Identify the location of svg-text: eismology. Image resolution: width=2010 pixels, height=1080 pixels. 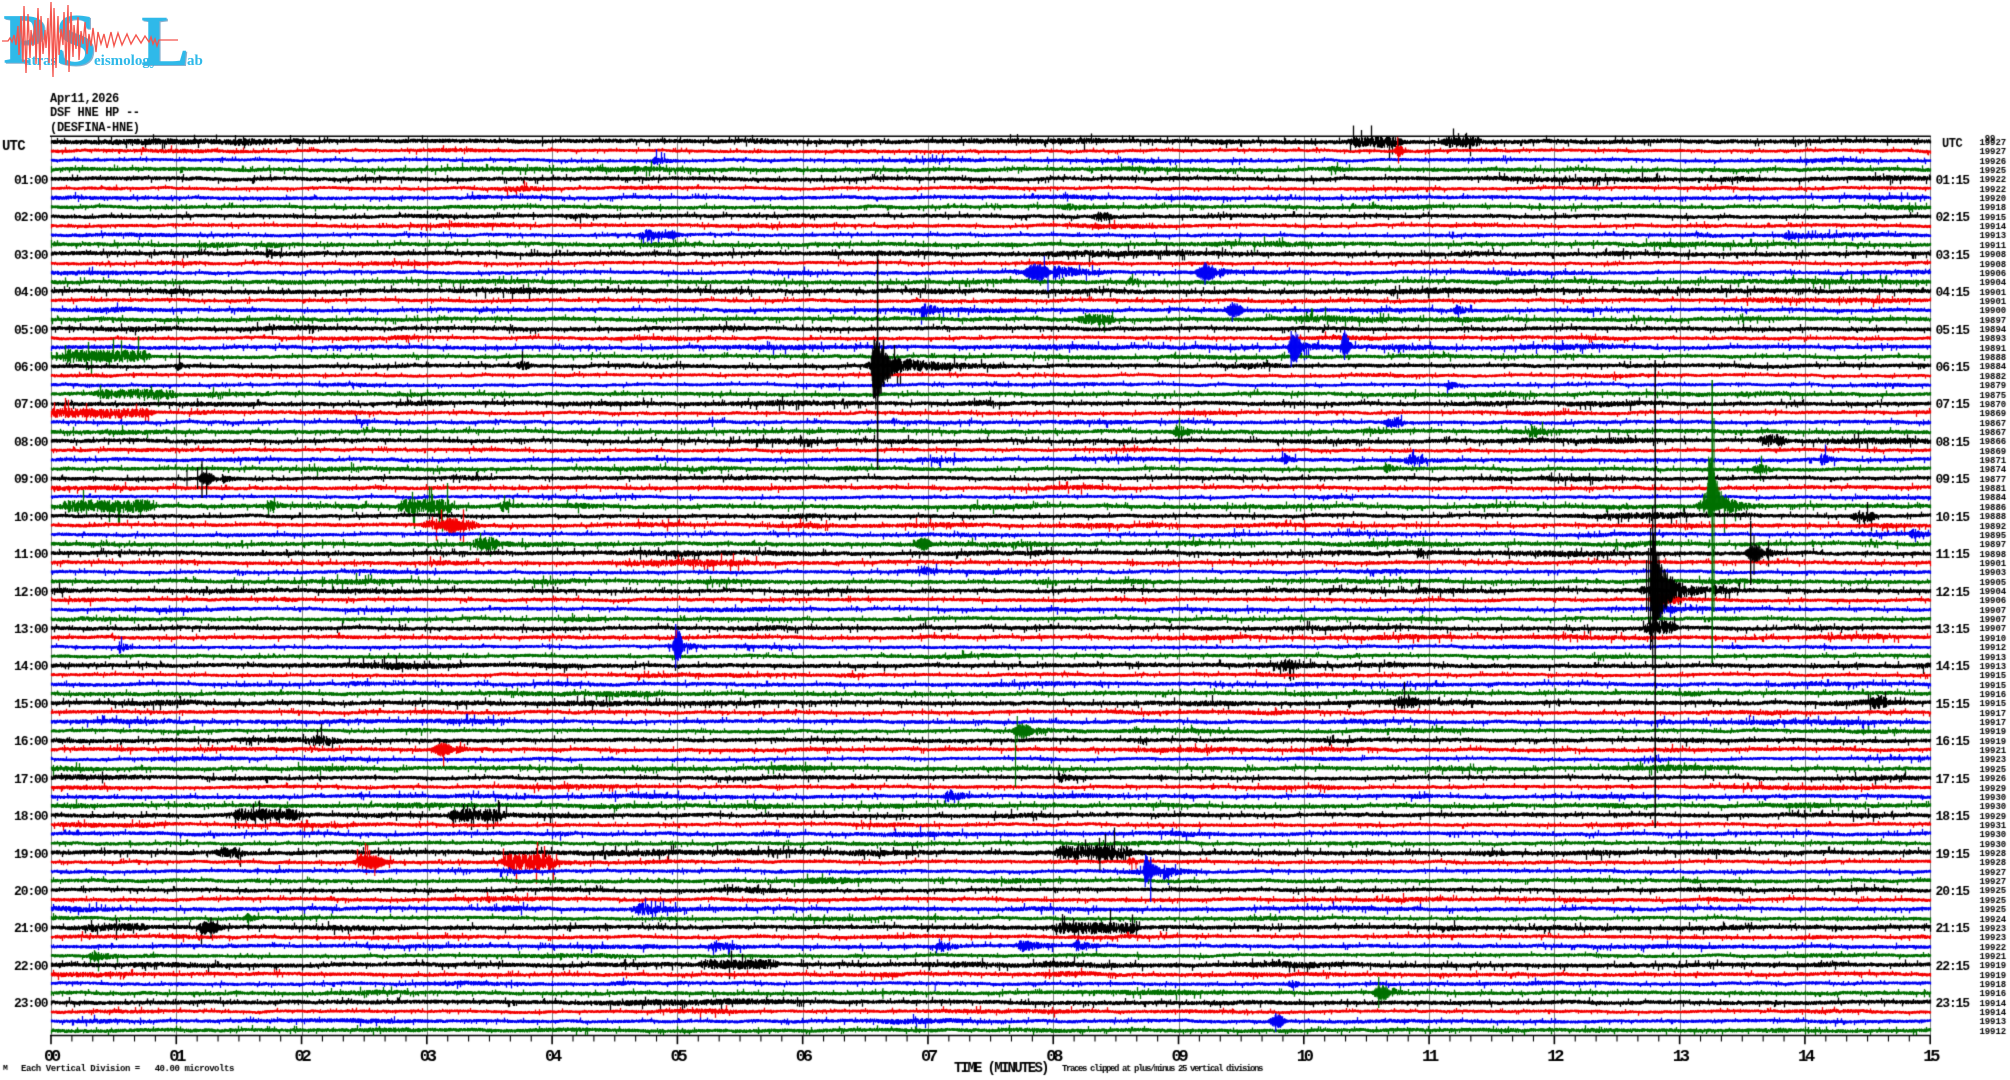
(126, 61).